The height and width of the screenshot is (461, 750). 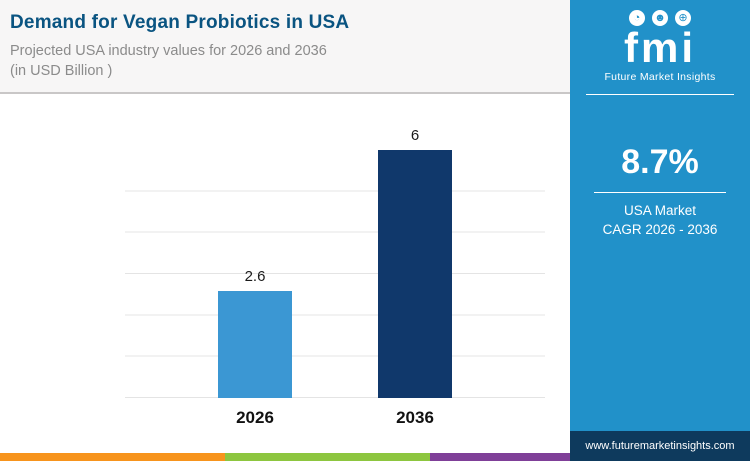 I want to click on subtitle-line-2: (in USD Billion ), so click(x=61, y=71).